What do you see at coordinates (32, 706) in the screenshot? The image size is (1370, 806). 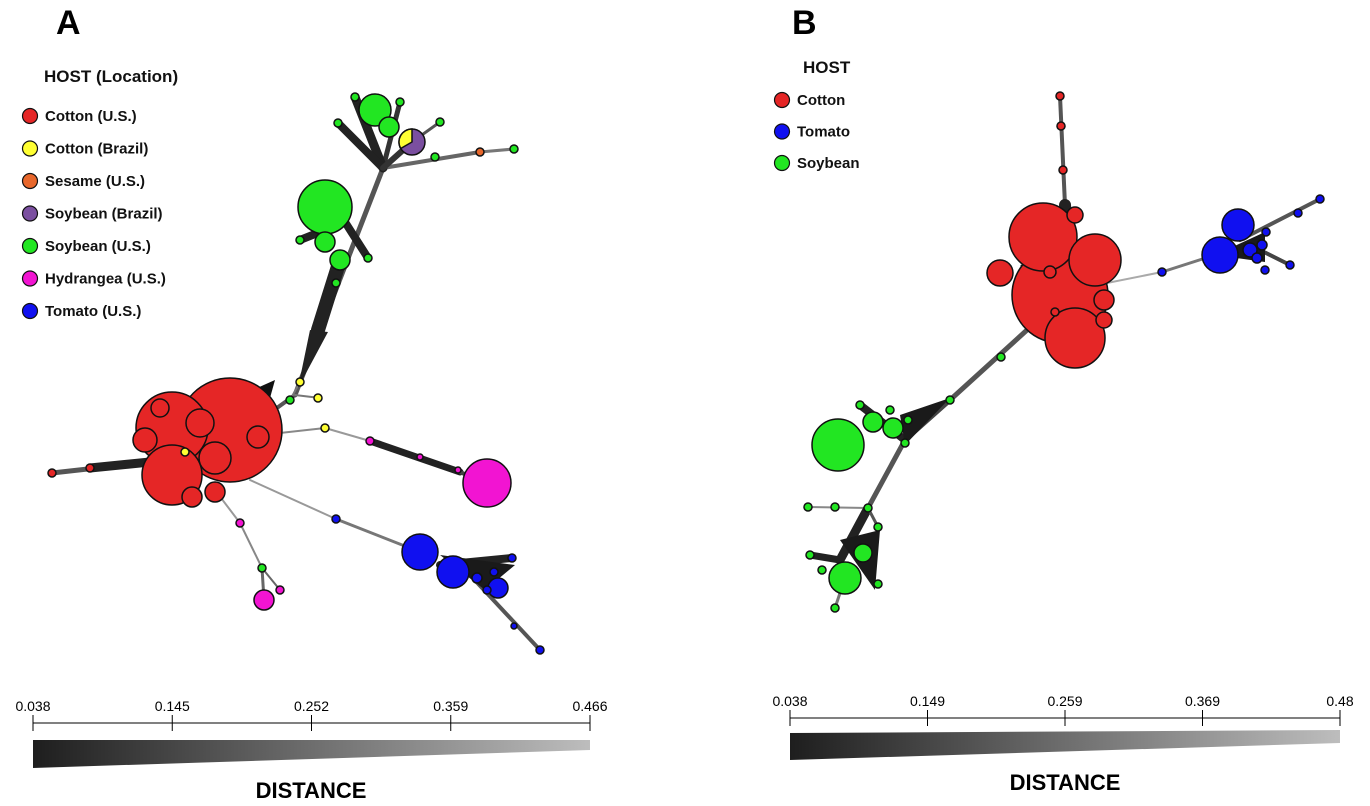 I see `scale-tick-label: 0.038` at bounding box center [32, 706].